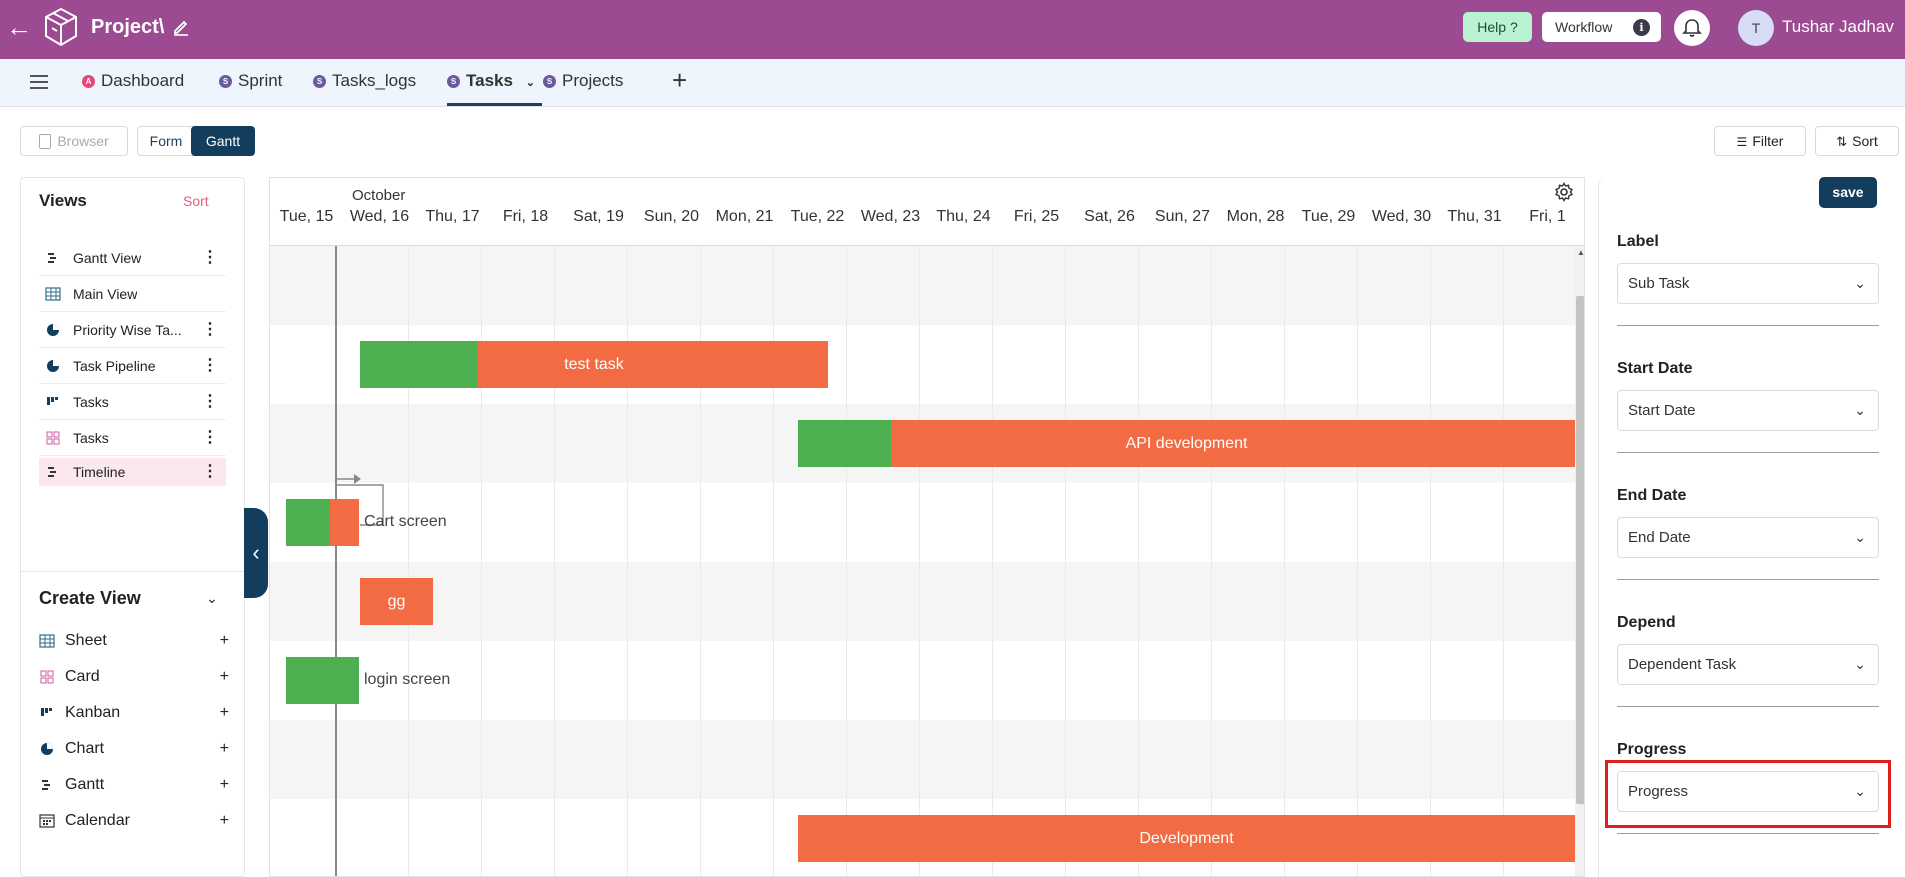 The image size is (1905, 877). Describe the element at coordinates (379, 216) in the screenshot. I see `day-column-header: Wed, 16` at that location.